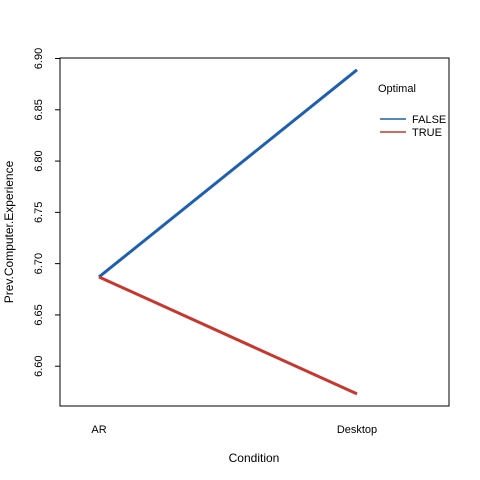 Image resolution: width=480 pixels, height=480 pixels. I want to click on y-tick-label: 6.80, so click(39, 160).